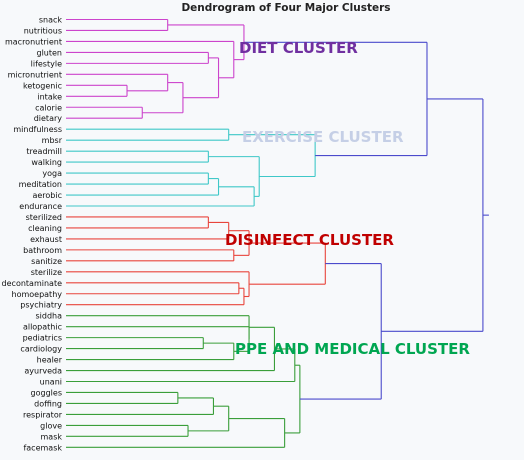 The height and width of the screenshot is (460, 524). I want to click on leaf-label: nutritious, so click(43, 30).